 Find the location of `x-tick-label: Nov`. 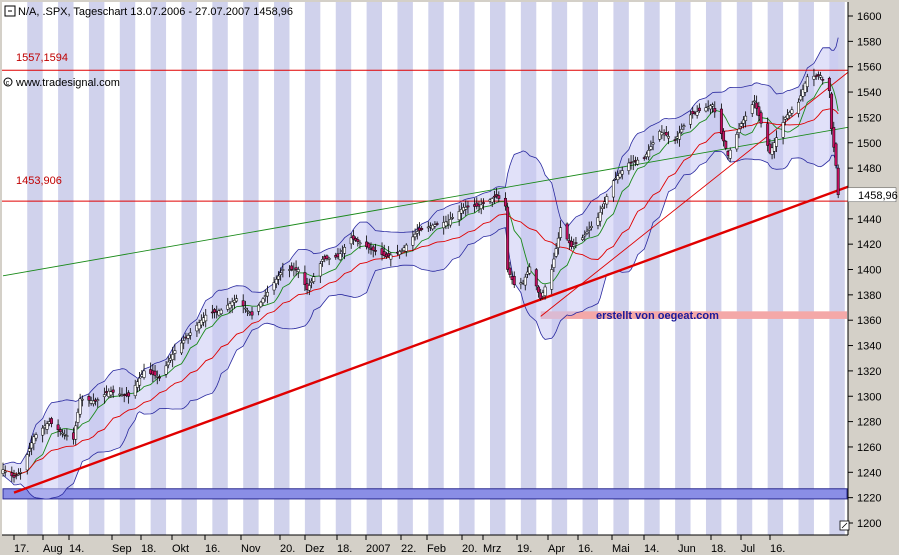

x-tick-label: Nov is located at coordinates (251, 549).